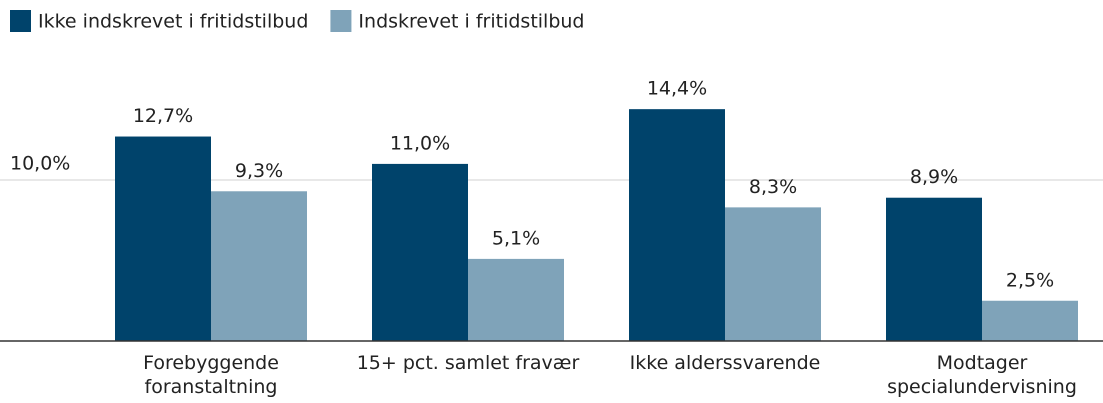 The height and width of the screenshot is (403, 1103). Describe the element at coordinates (677, 89) in the screenshot. I see `data-label: 14,4%` at that location.